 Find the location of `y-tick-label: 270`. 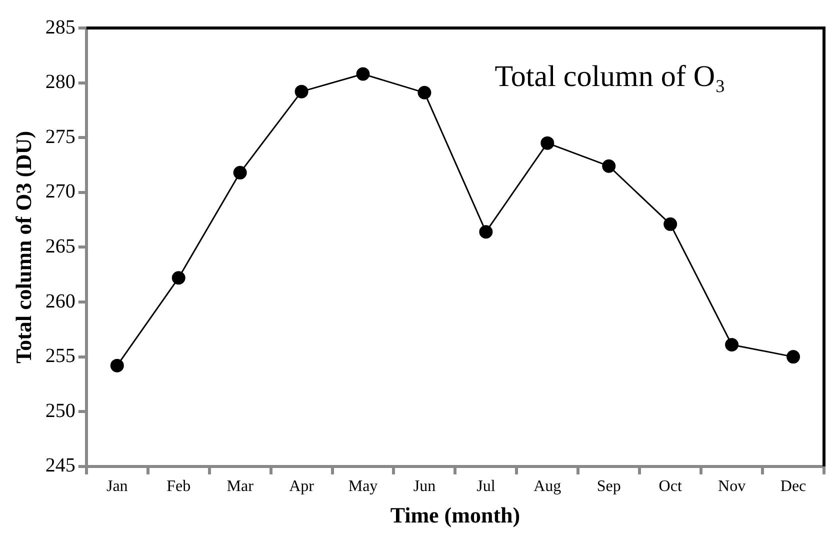

y-tick-label: 270 is located at coordinates (60, 191).